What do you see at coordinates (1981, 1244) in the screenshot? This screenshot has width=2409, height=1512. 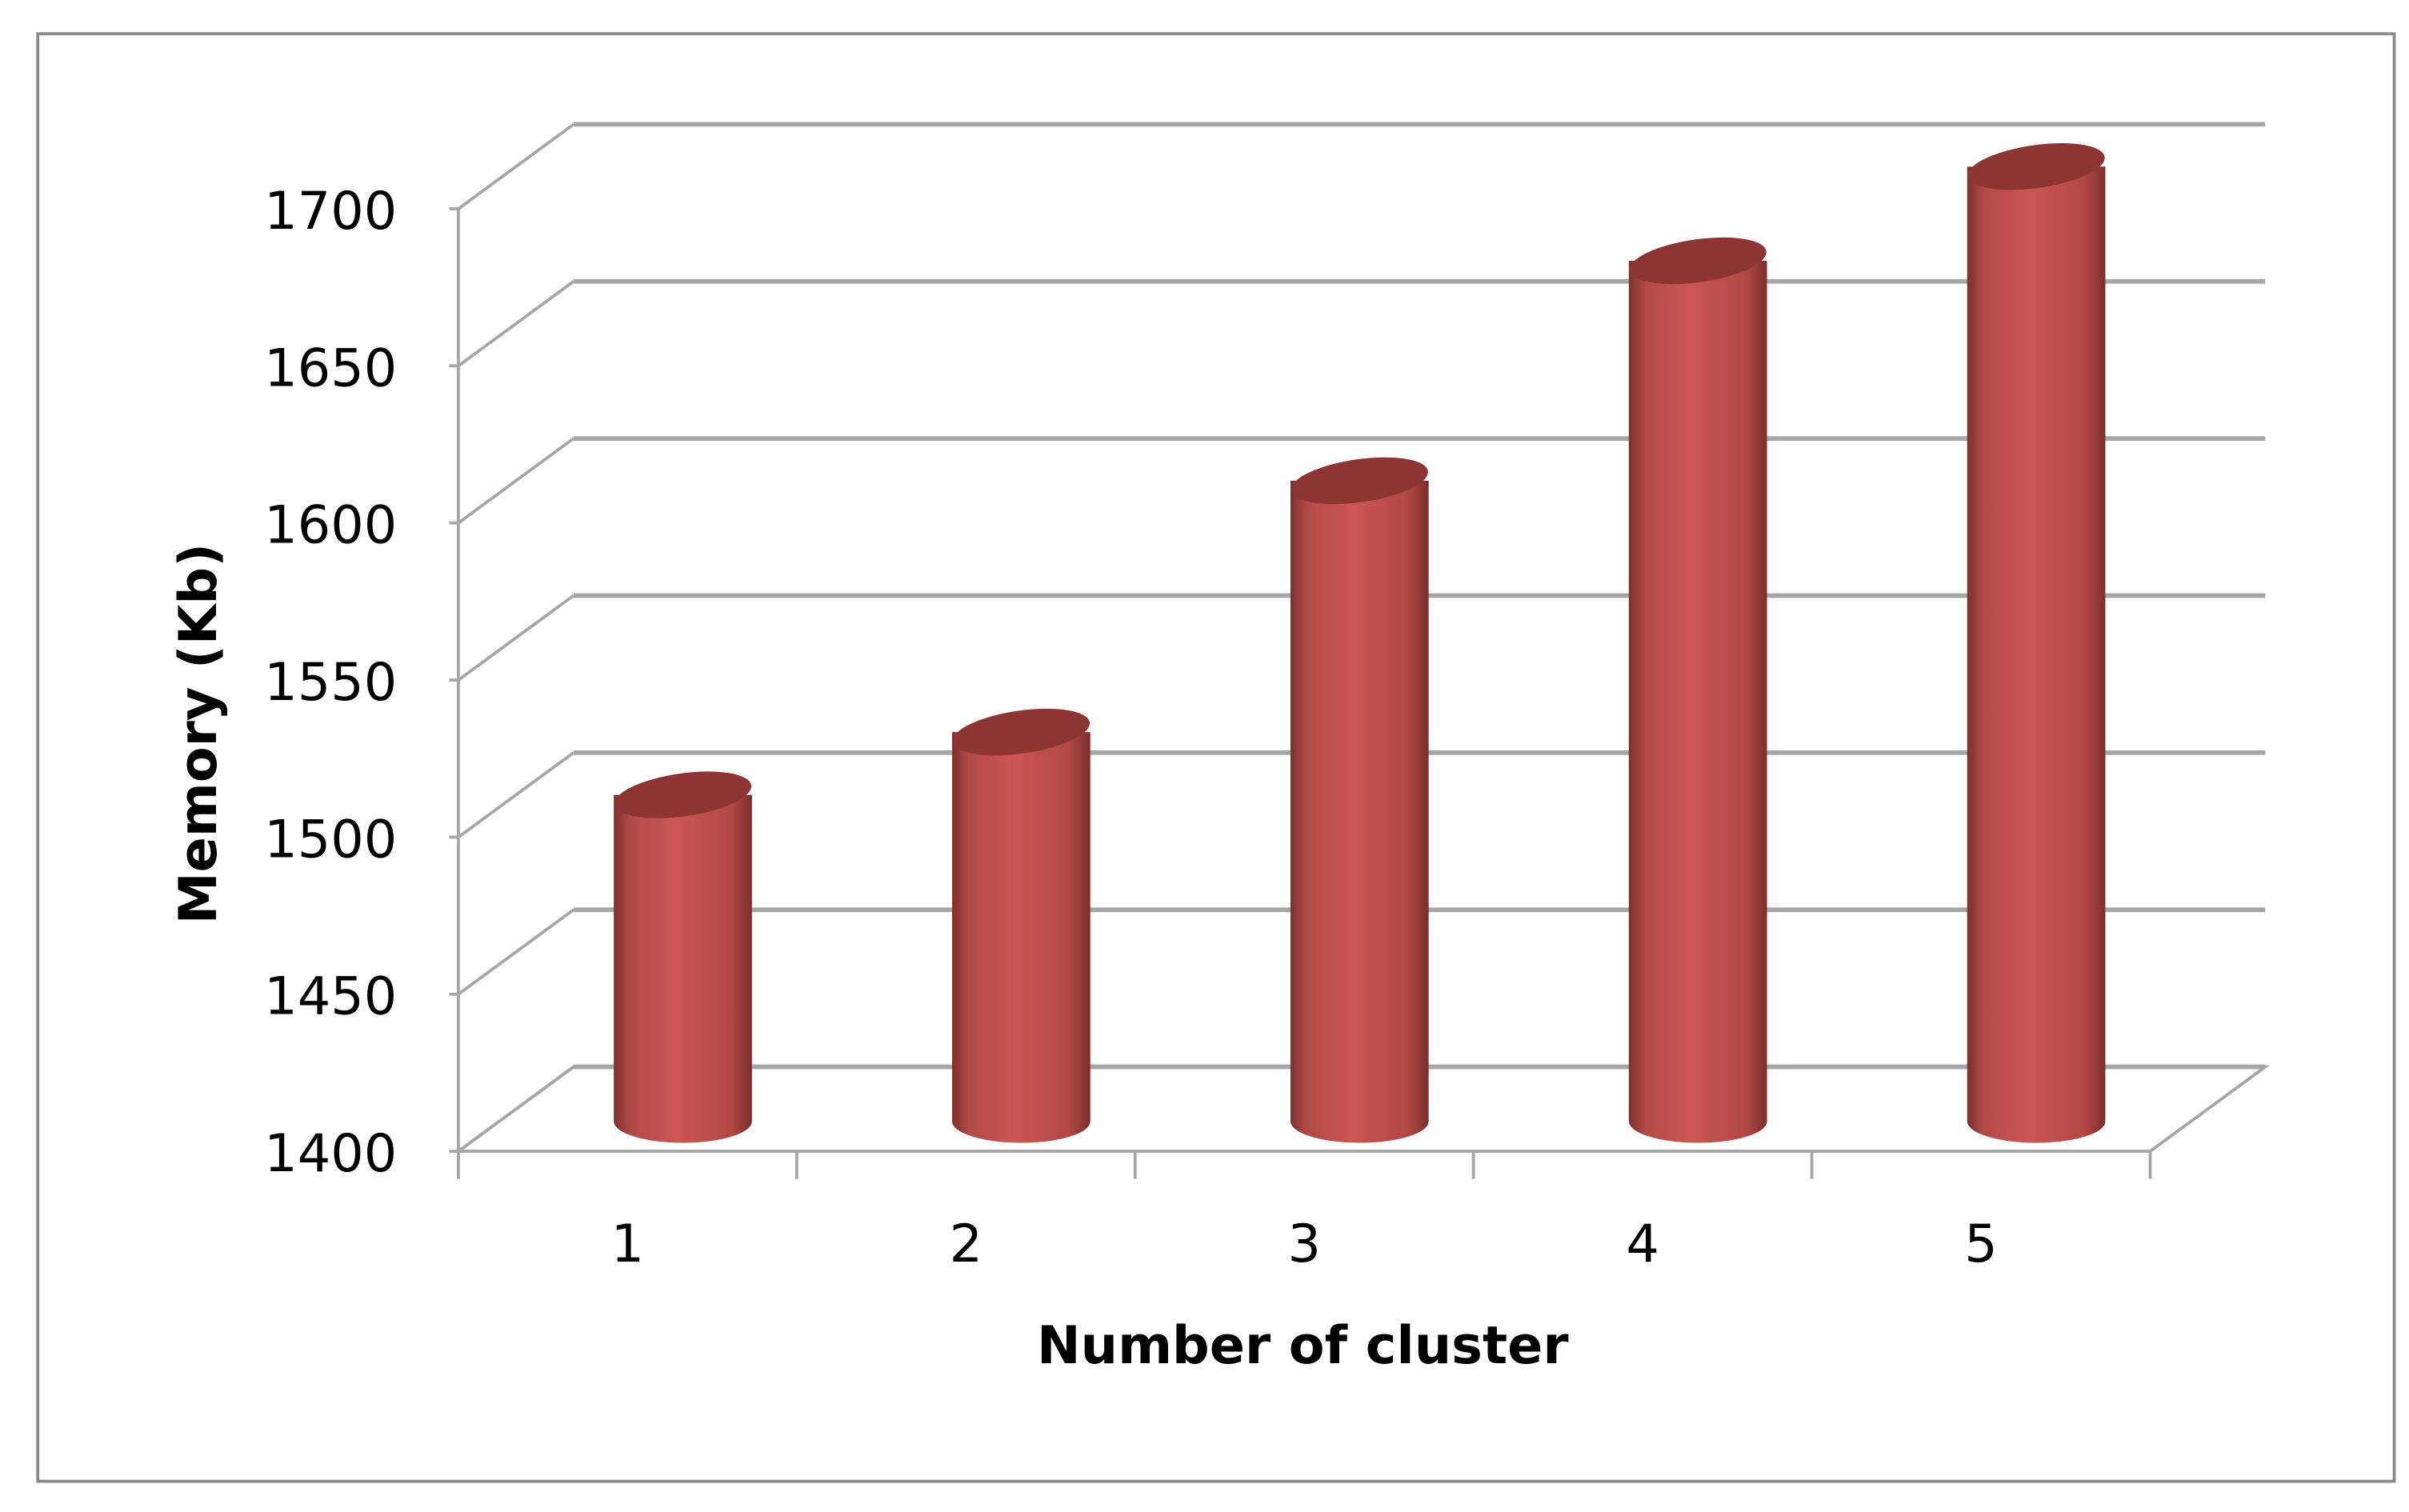 I see `x-tick-label: 5` at bounding box center [1981, 1244].